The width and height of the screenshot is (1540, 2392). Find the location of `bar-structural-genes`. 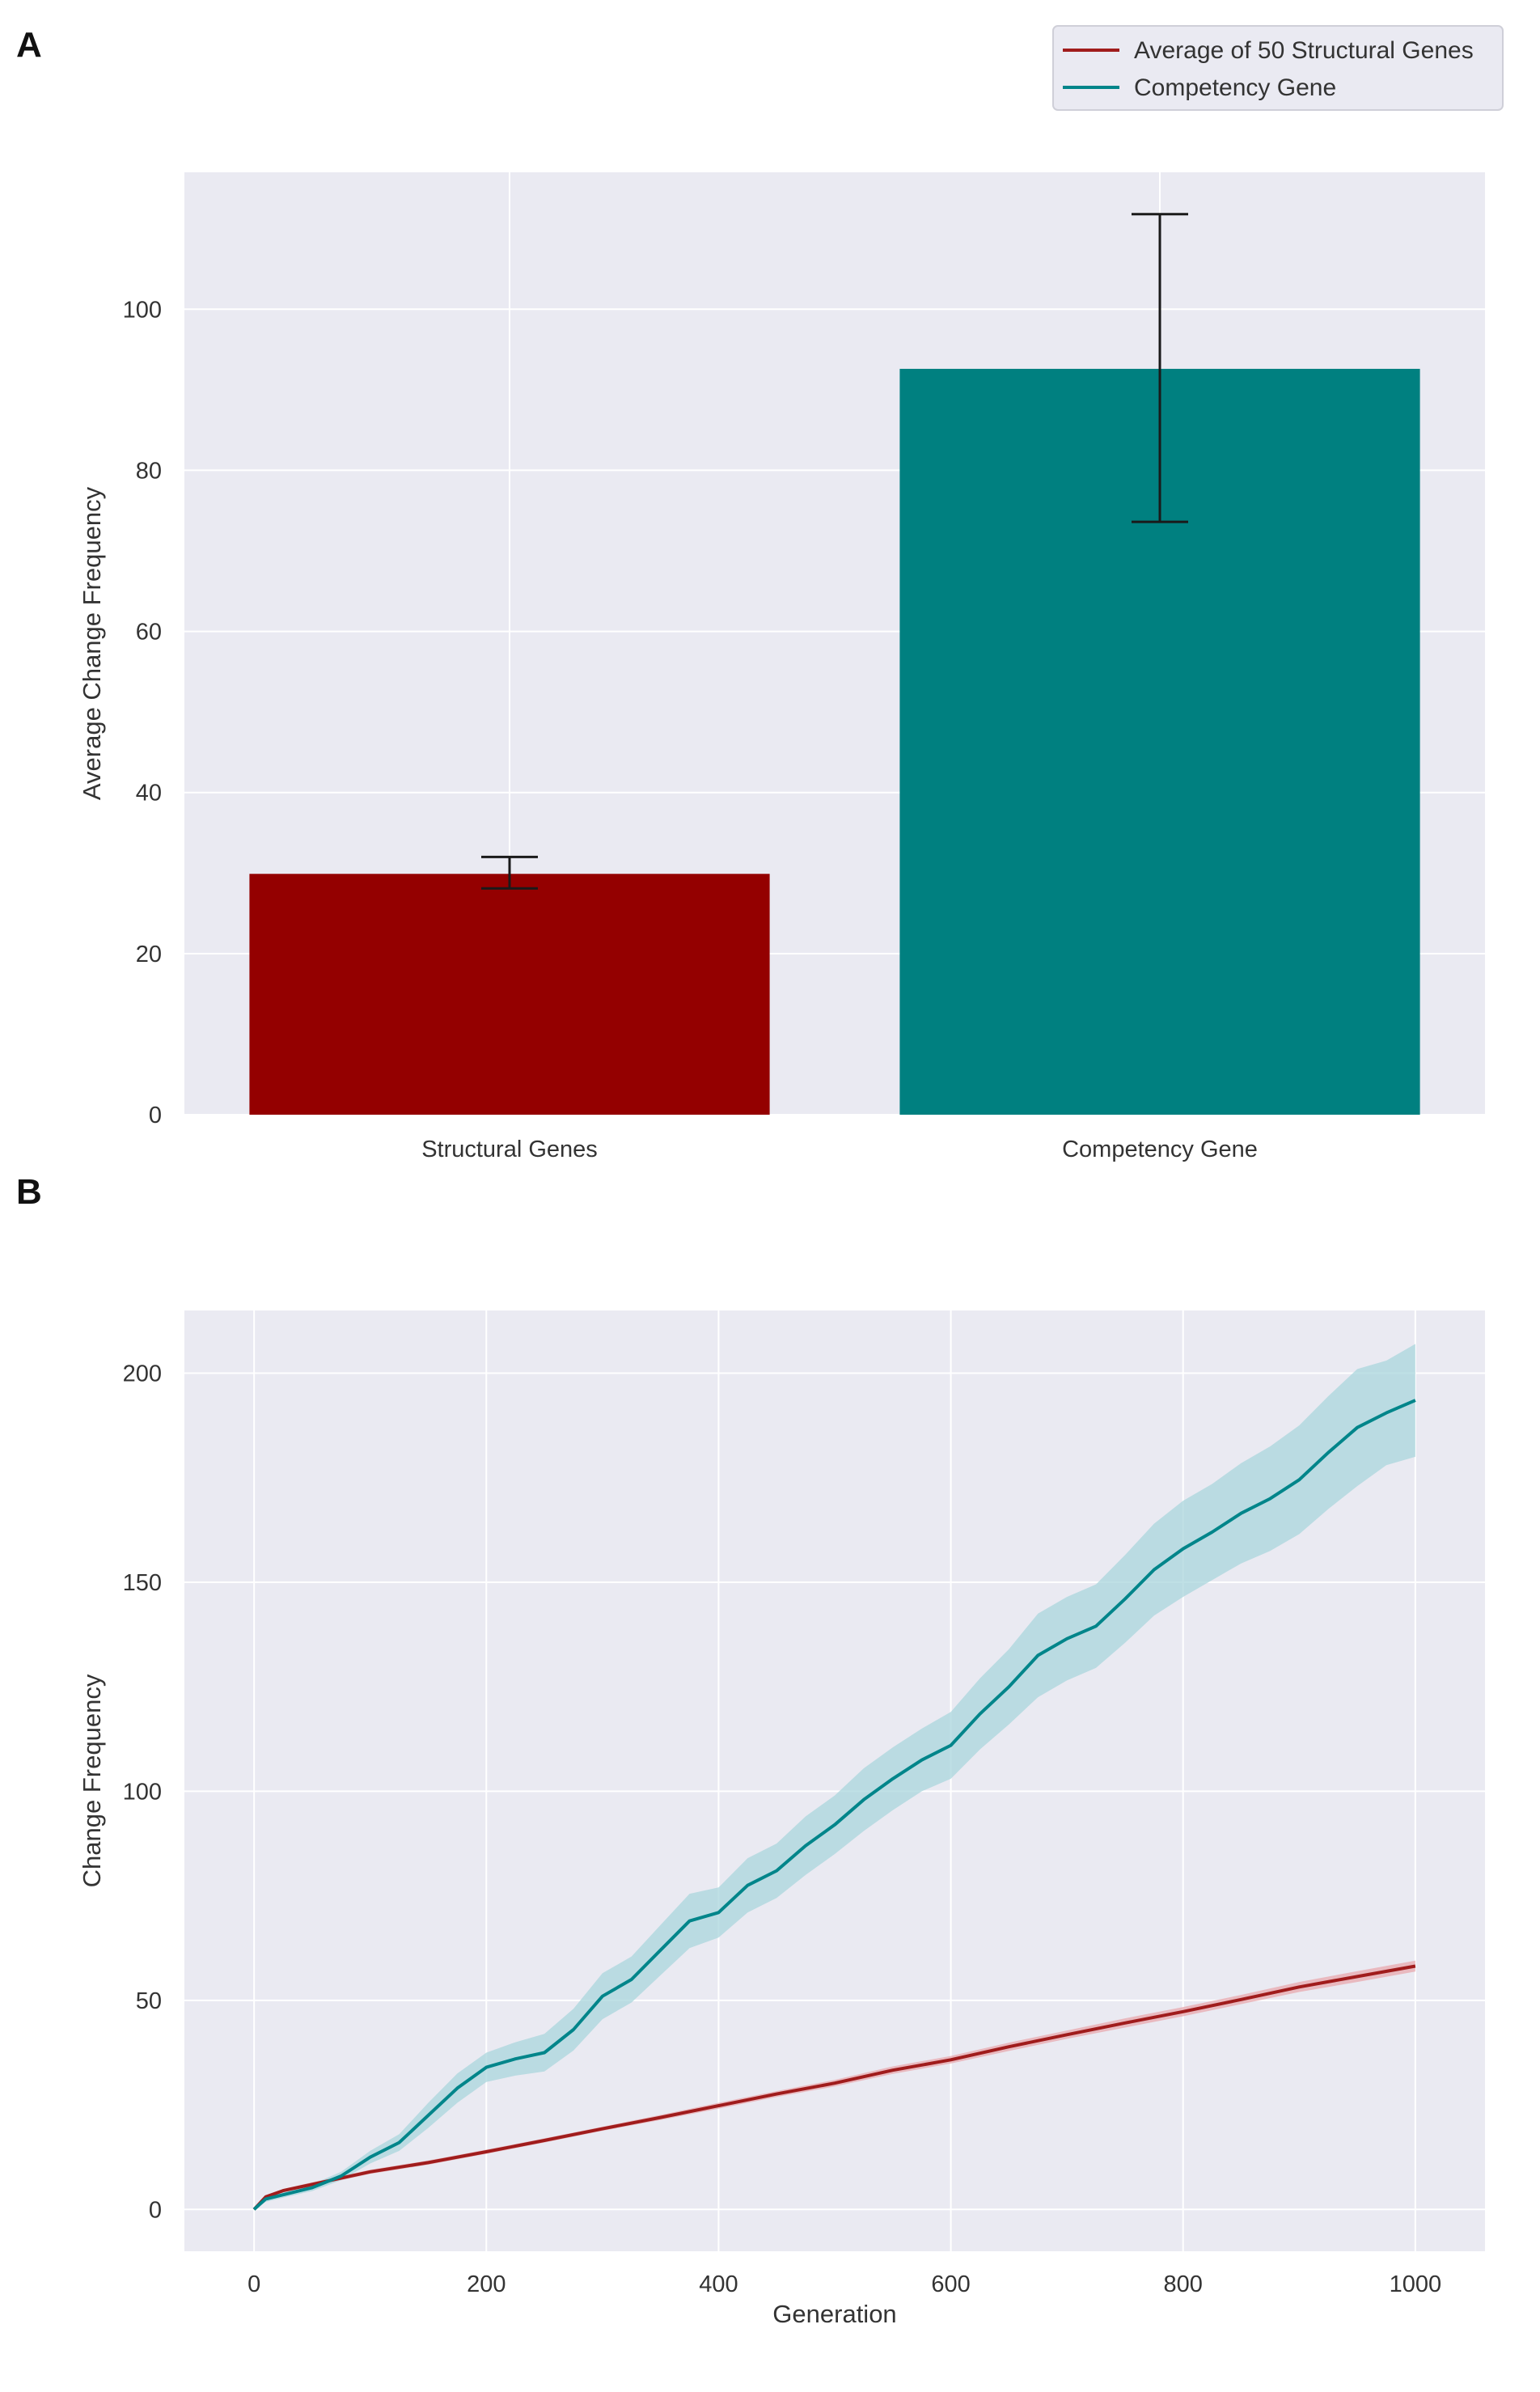

bar-structural-genes is located at coordinates (509, 994).